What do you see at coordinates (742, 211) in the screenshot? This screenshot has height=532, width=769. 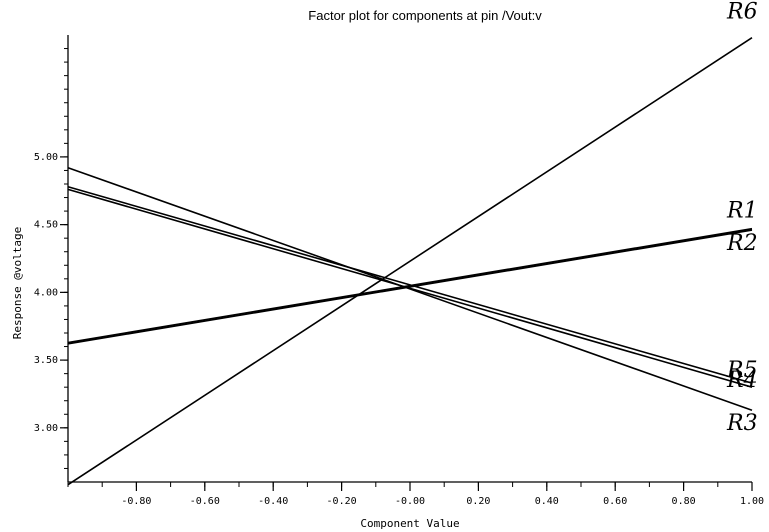 I see `series-label-r1: R1` at bounding box center [742, 211].